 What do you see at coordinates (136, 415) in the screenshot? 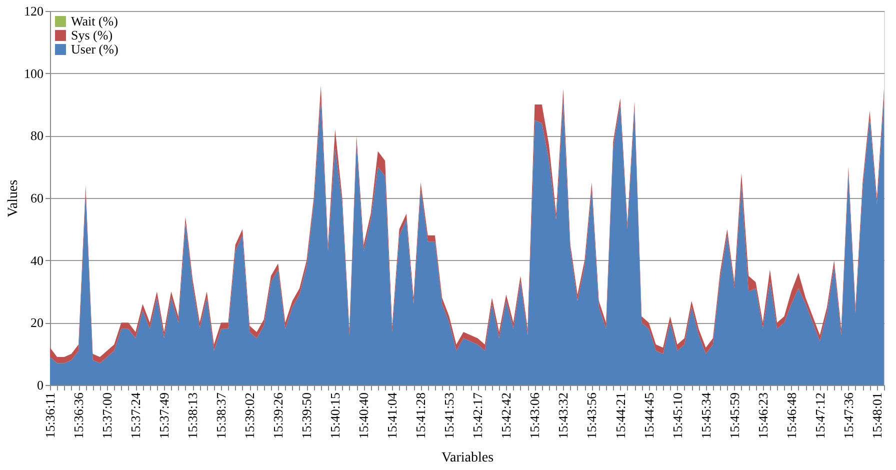
I see `x-tick-label: 15:37:24` at bounding box center [136, 415].